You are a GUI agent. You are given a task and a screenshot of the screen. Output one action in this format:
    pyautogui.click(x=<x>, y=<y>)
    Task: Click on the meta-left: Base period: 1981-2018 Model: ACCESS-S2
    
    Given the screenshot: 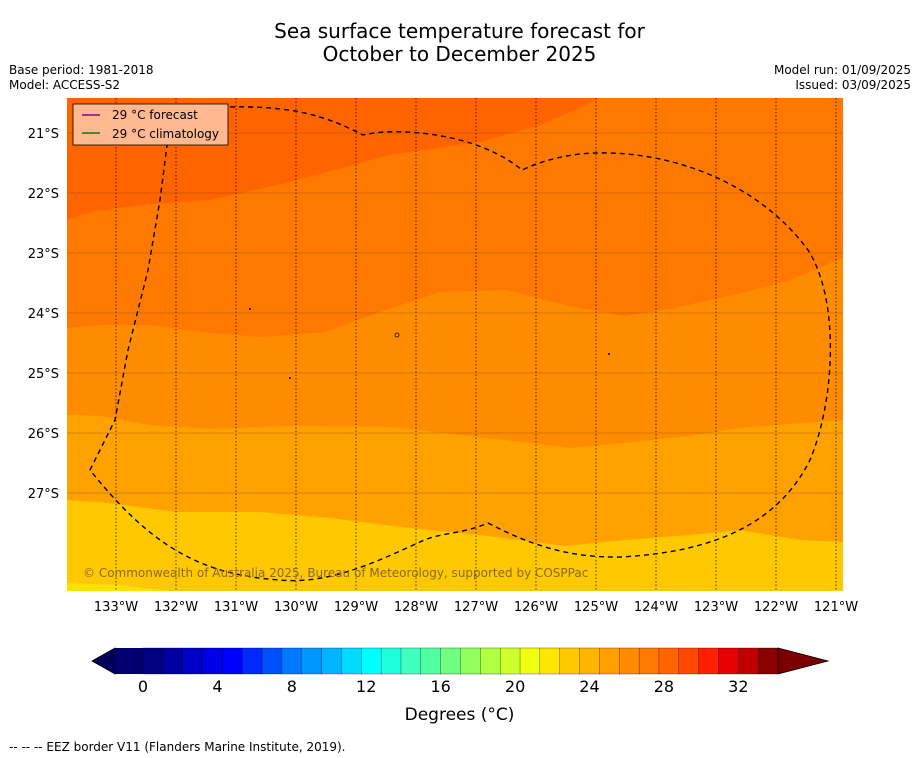 What is the action you would take?
    pyautogui.click(x=81, y=78)
    